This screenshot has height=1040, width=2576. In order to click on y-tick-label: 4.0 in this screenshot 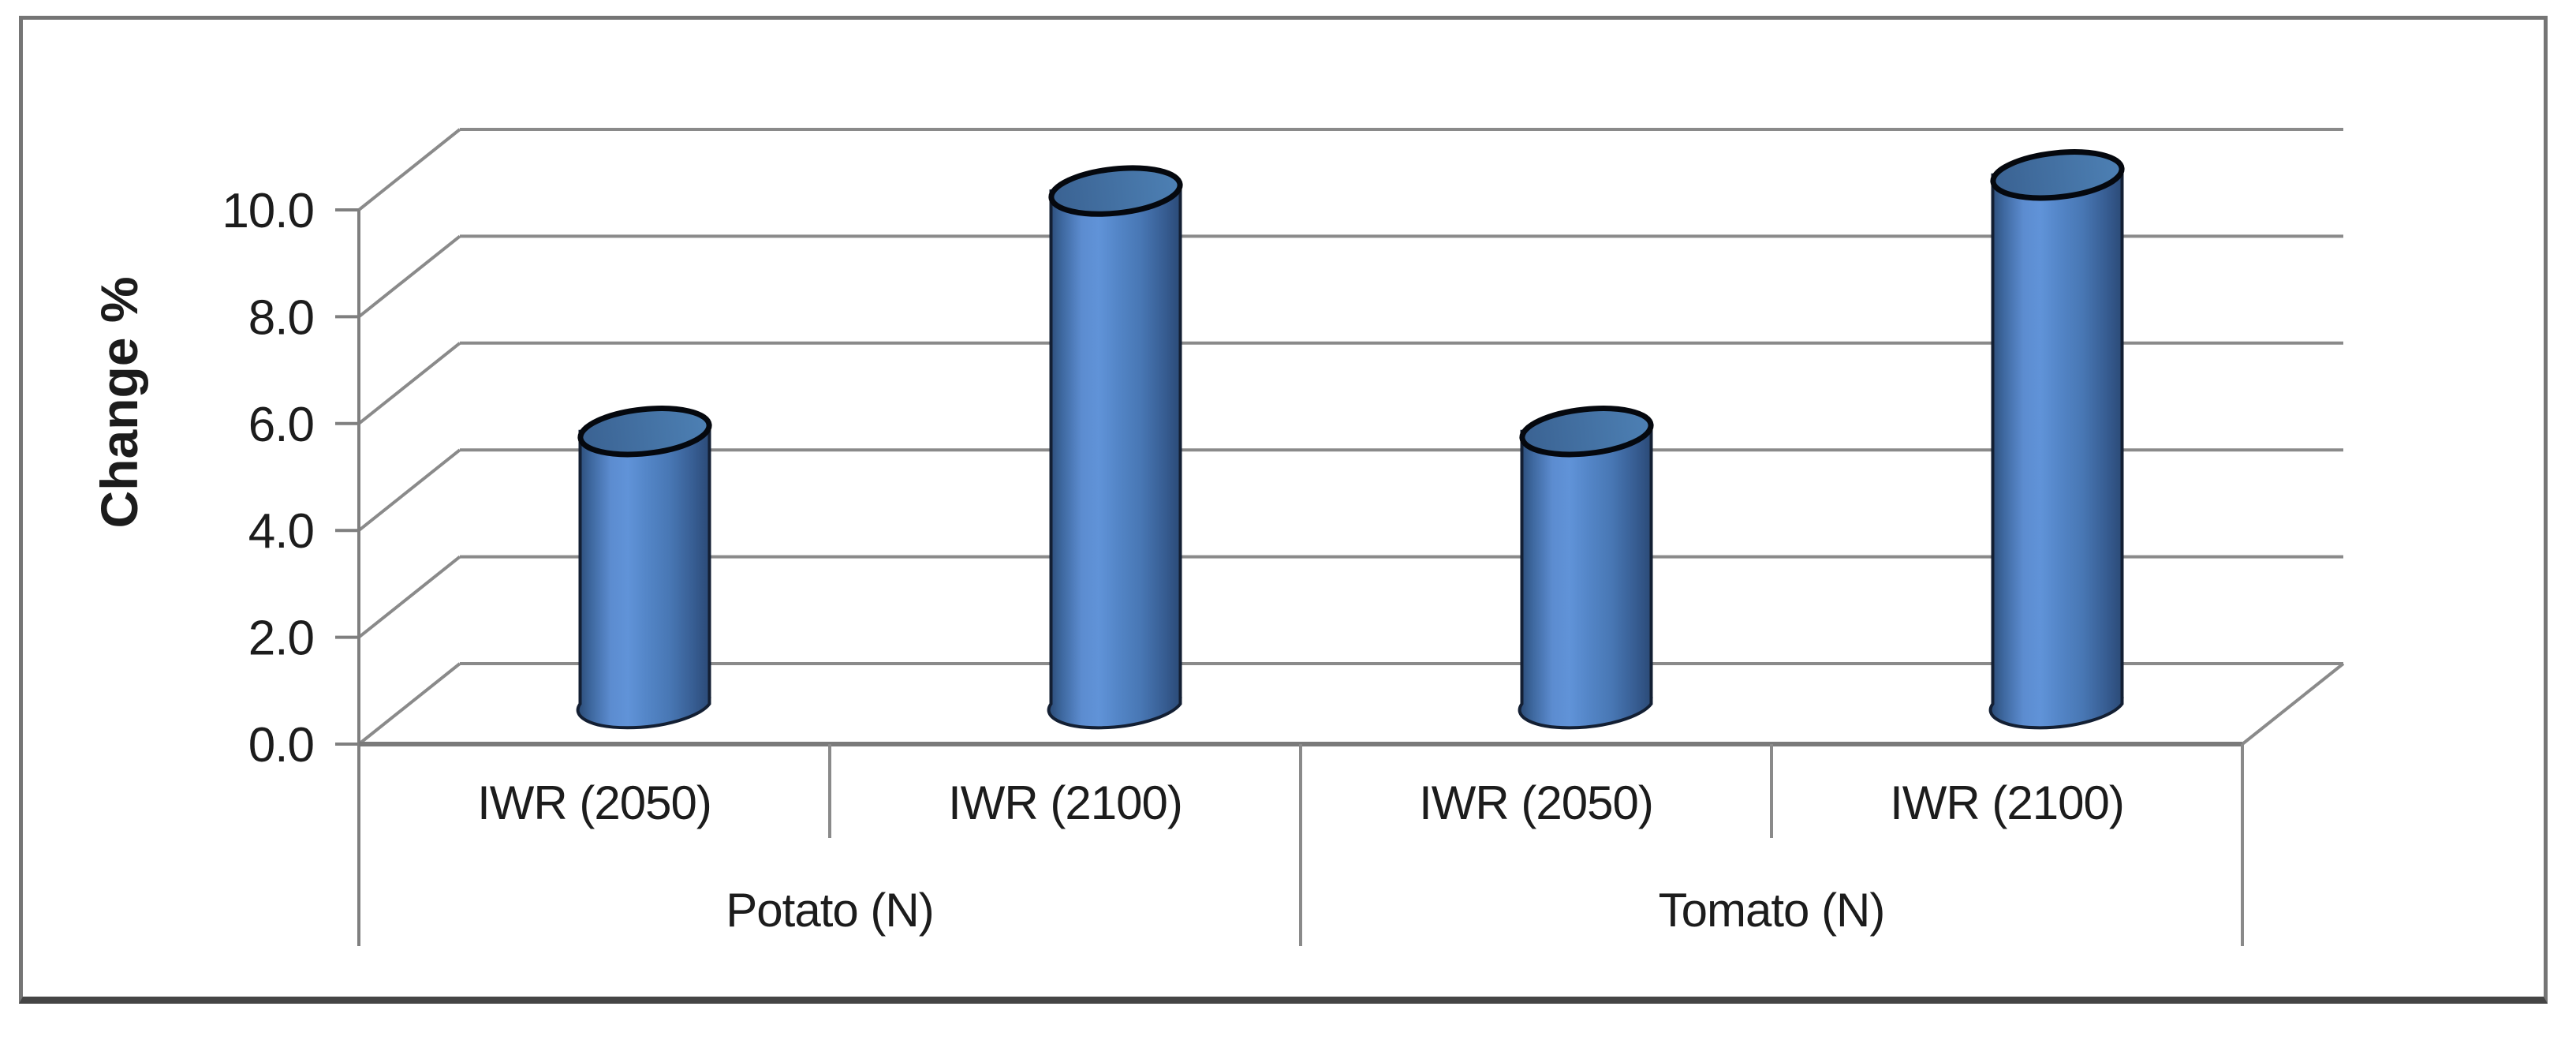, I will do `click(281, 531)`.